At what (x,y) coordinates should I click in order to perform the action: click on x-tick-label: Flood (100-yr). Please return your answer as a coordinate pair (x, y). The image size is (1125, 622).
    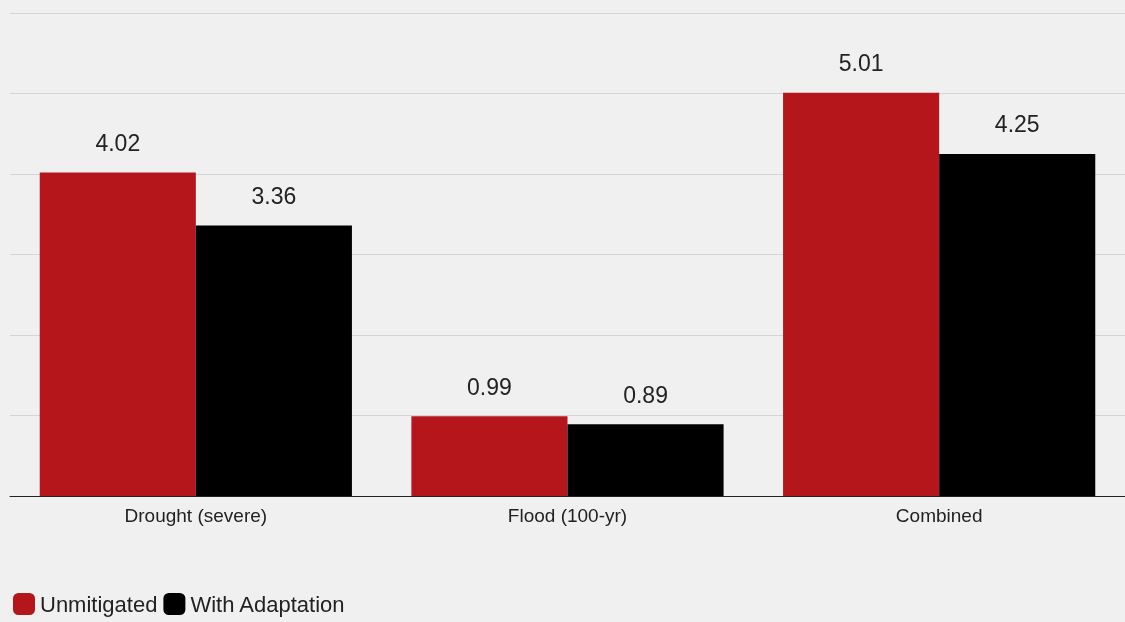
    Looking at the image, I should click on (567, 515).